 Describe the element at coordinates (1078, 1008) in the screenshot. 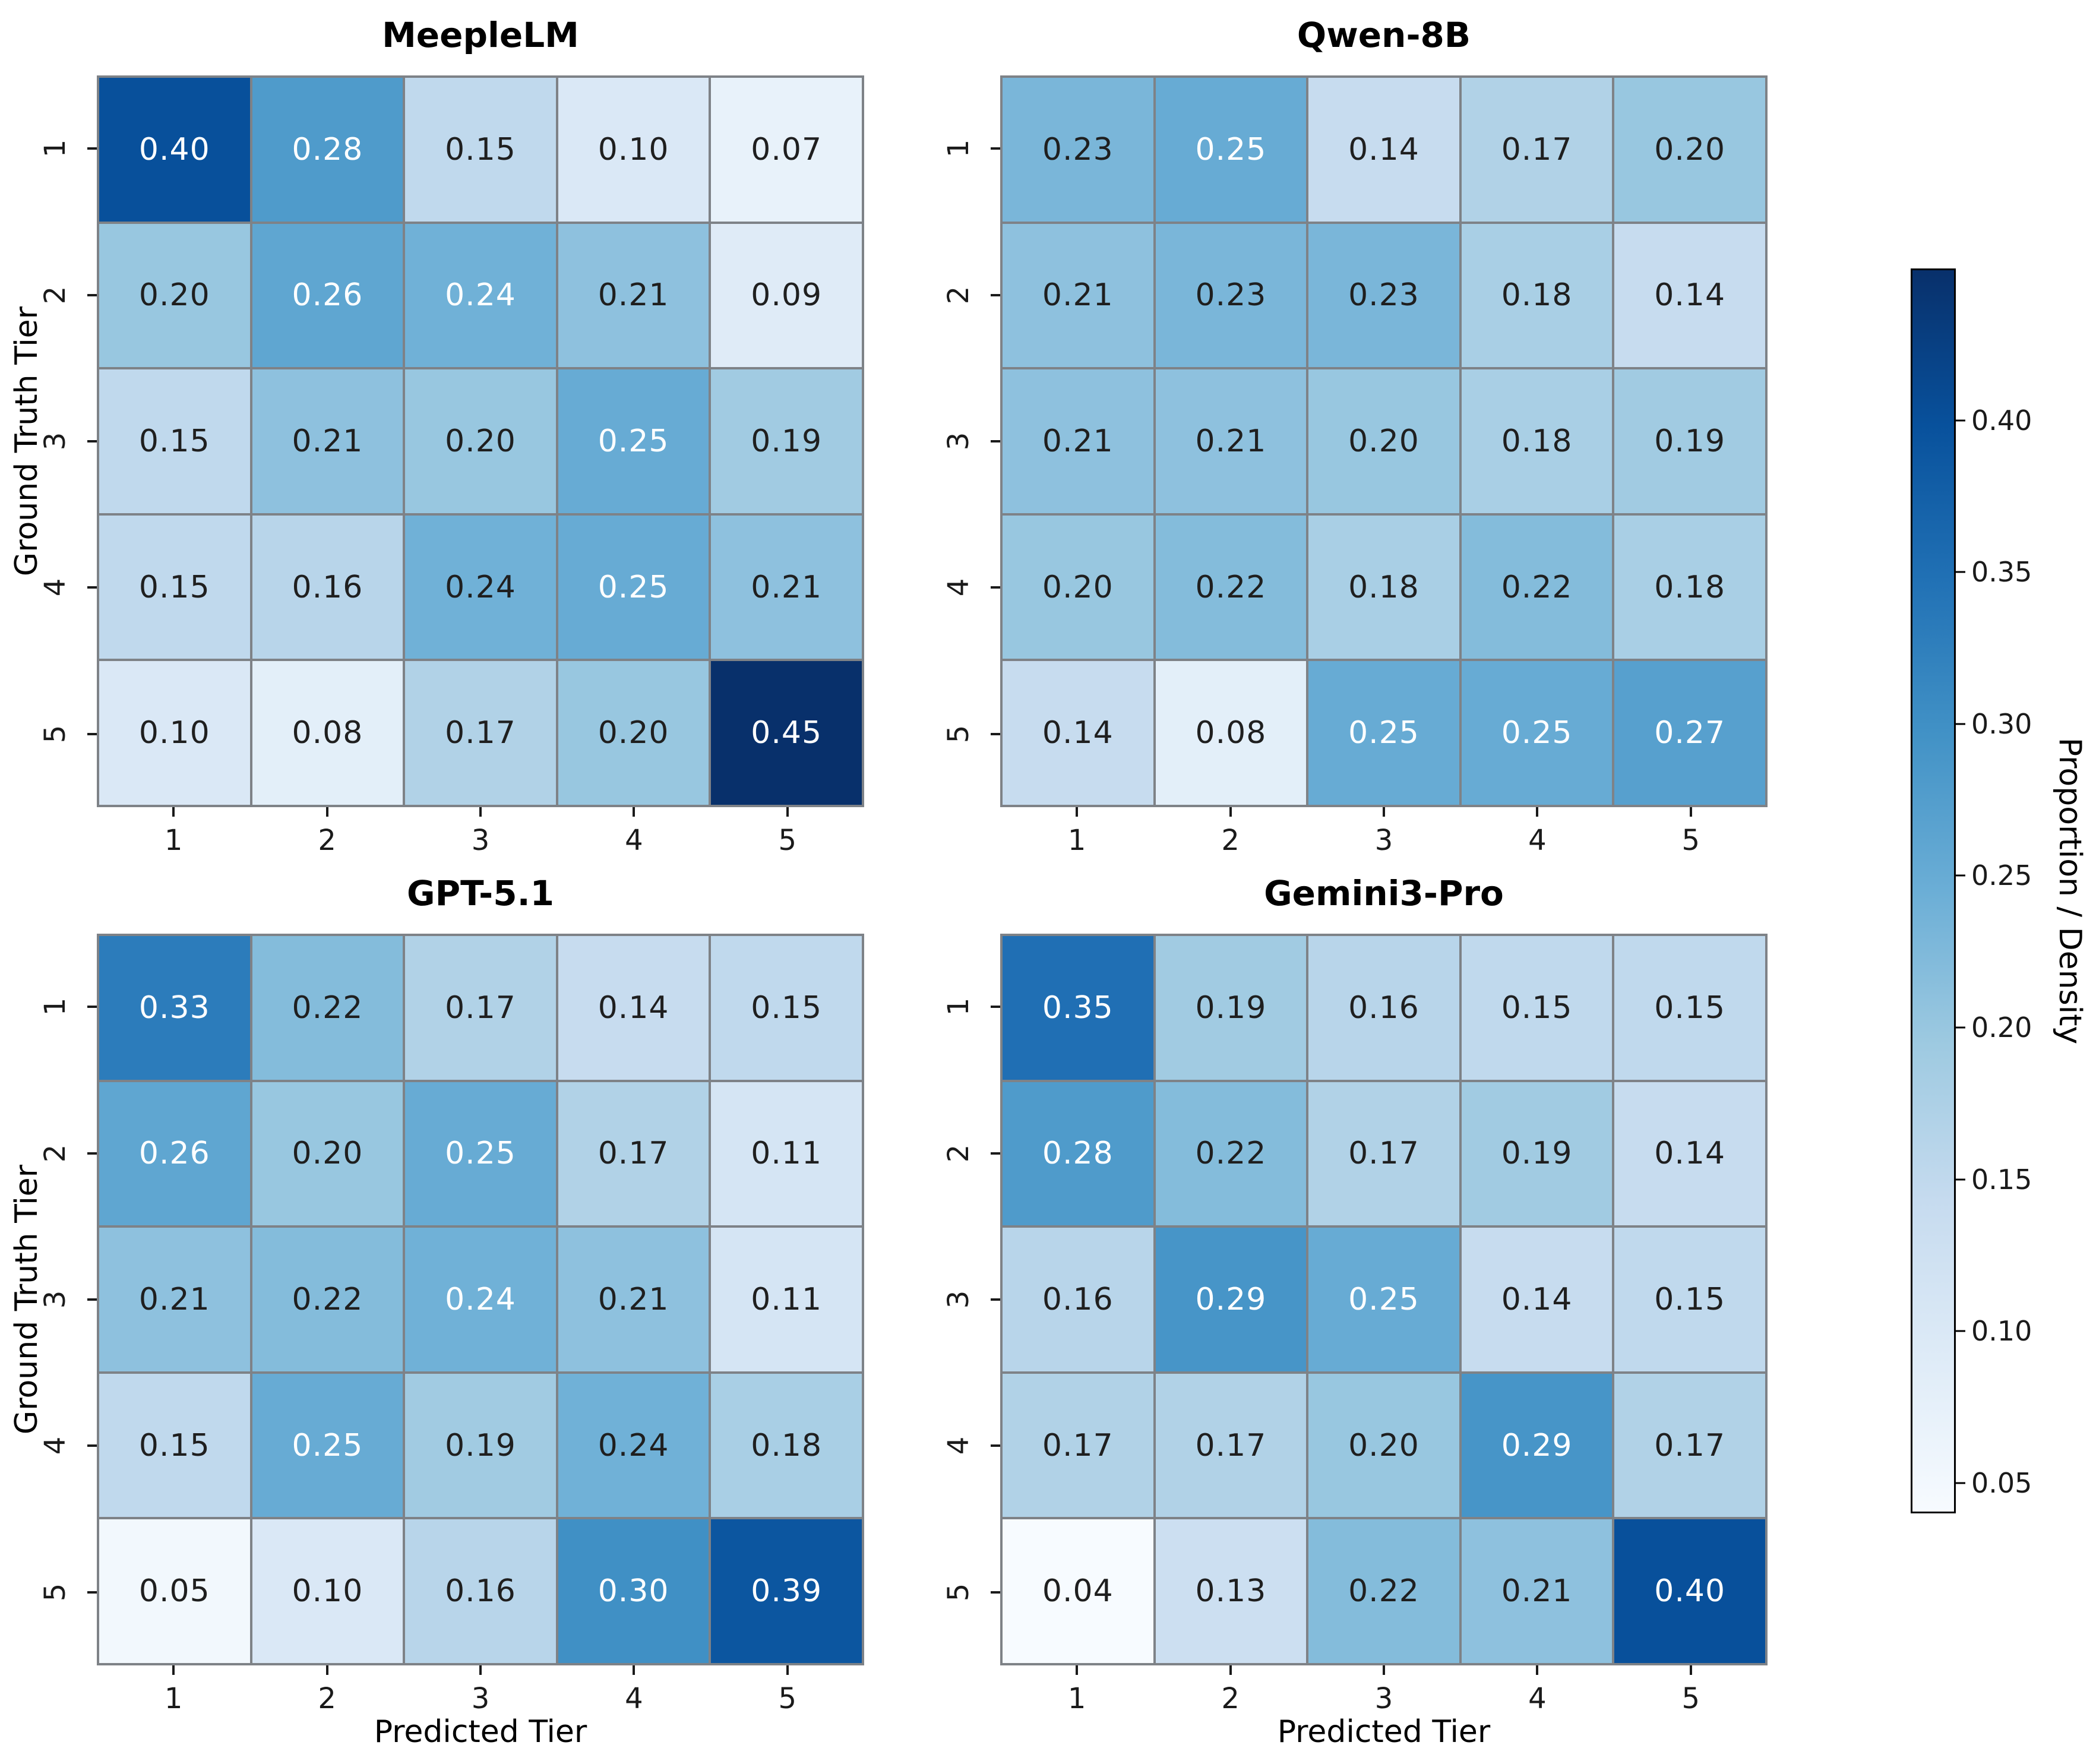

I see `heatmap-cell: 0.35` at that location.